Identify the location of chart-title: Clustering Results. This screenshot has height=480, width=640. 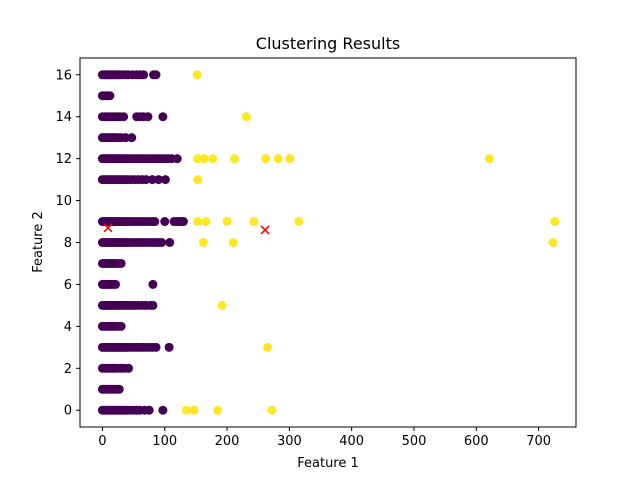
(328, 43).